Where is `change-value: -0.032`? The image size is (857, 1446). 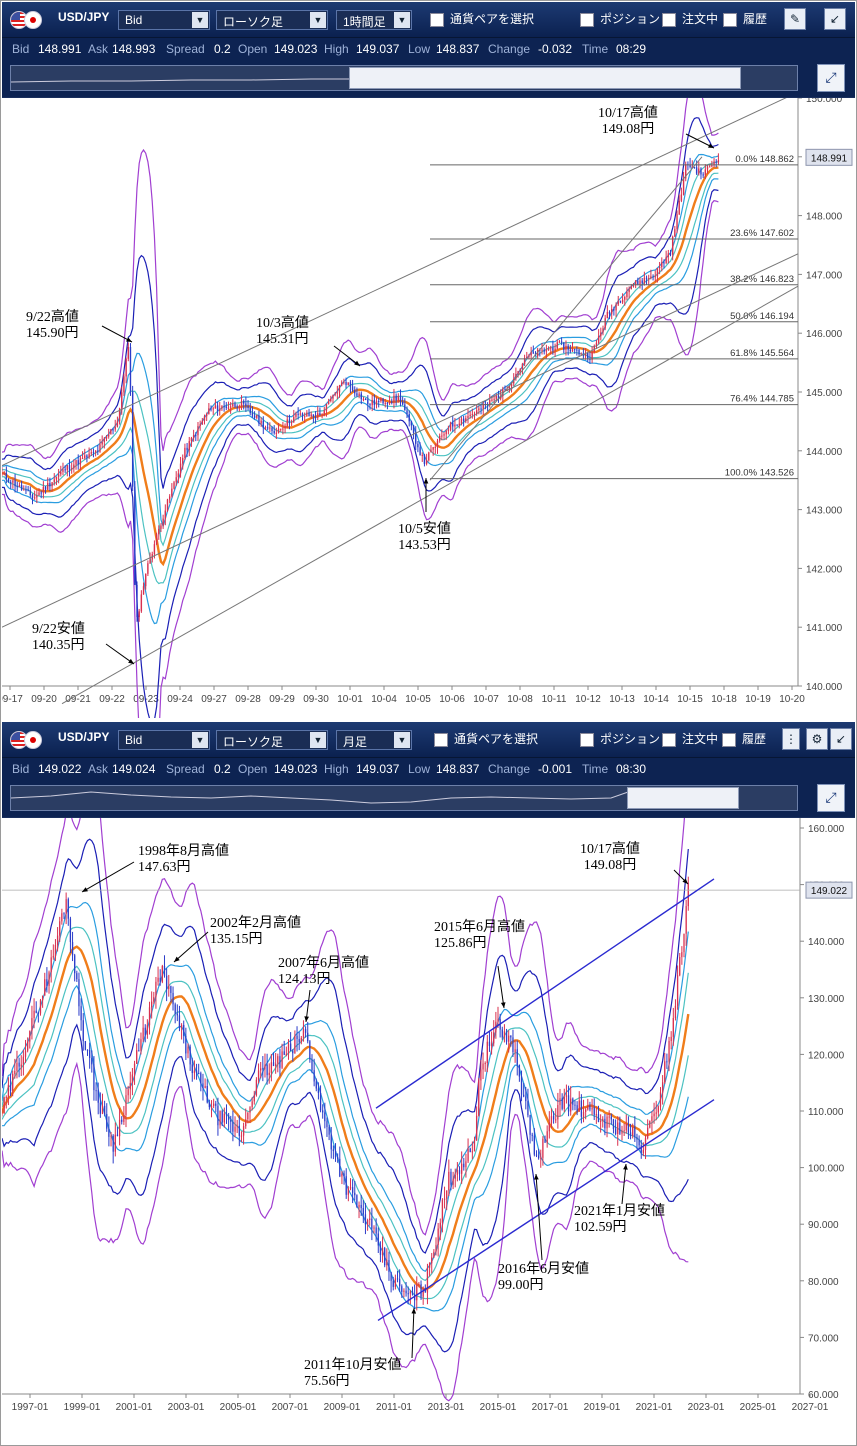 change-value: -0.032 is located at coordinates (555, 49).